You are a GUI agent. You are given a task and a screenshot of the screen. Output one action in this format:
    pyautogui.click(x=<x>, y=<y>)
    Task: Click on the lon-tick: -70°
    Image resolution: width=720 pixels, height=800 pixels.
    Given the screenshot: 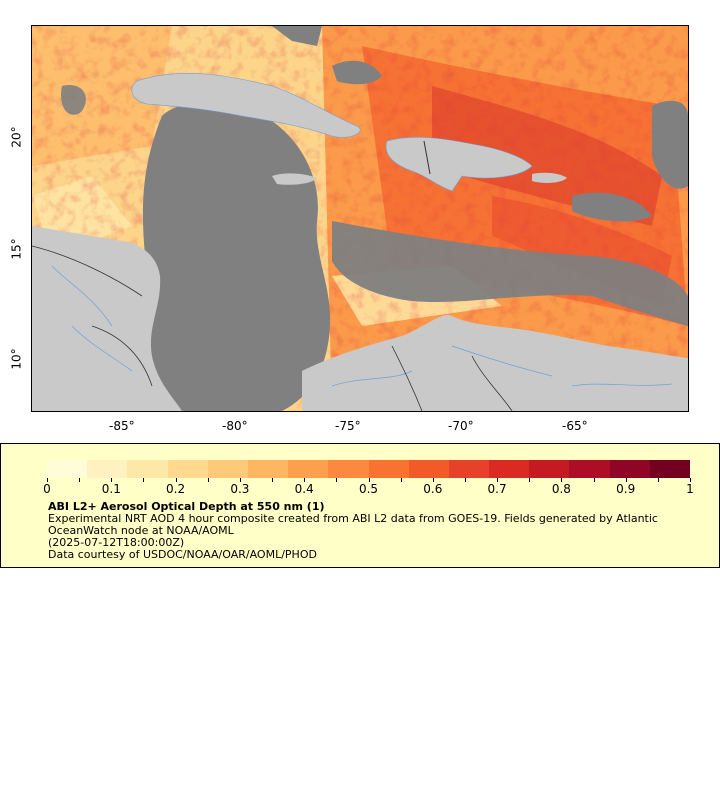 What is the action you would take?
    pyautogui.click(x=461, y=426)
    